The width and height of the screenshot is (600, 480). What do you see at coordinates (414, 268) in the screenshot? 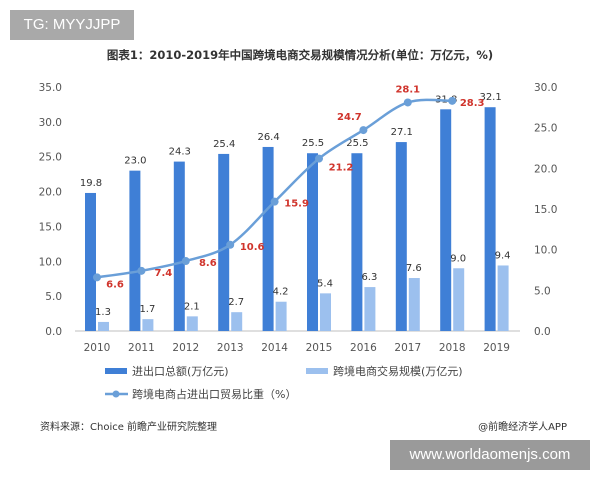
I see `bar-label-ecommerce: 7.6` at bounding box center [414, 268].